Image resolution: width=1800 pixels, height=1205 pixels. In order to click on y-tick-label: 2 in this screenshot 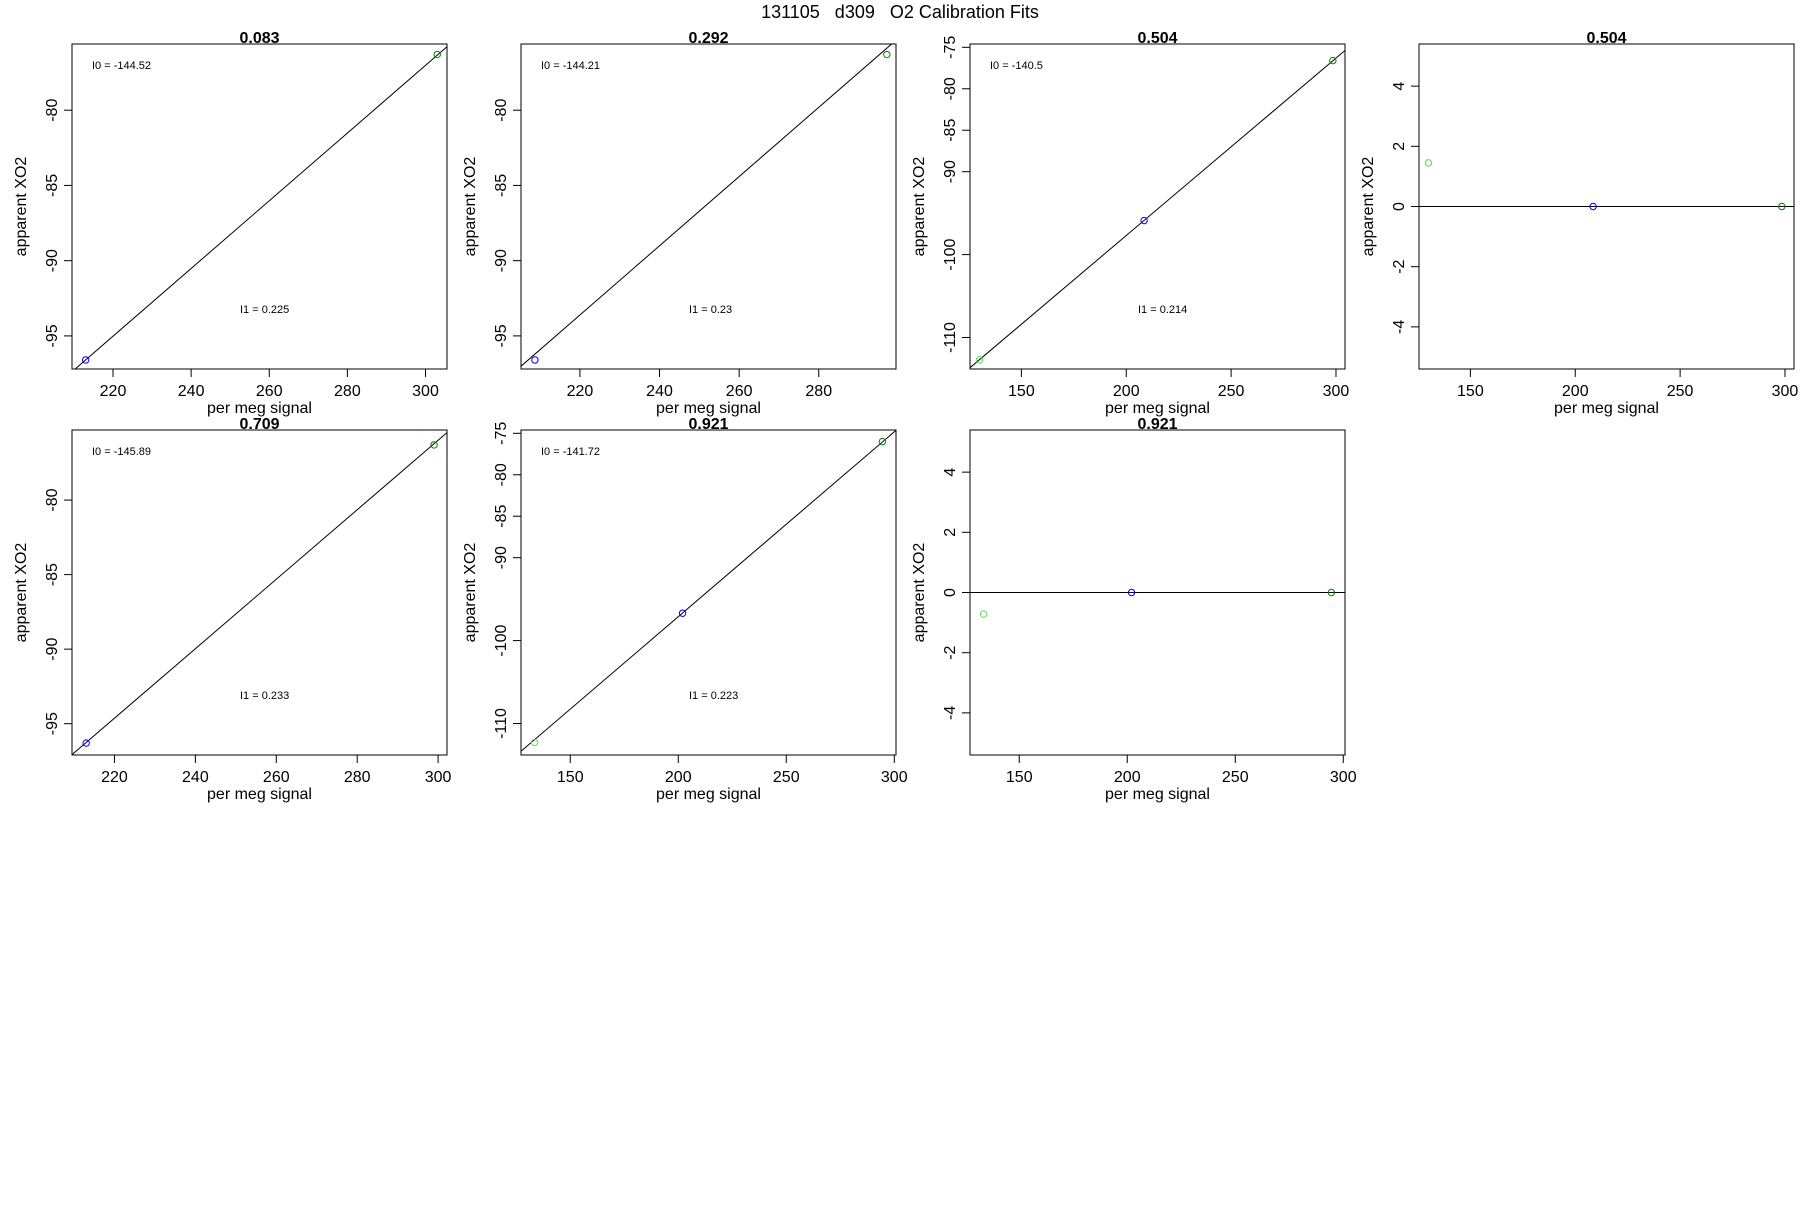, I will do `click(1399, 146)`.